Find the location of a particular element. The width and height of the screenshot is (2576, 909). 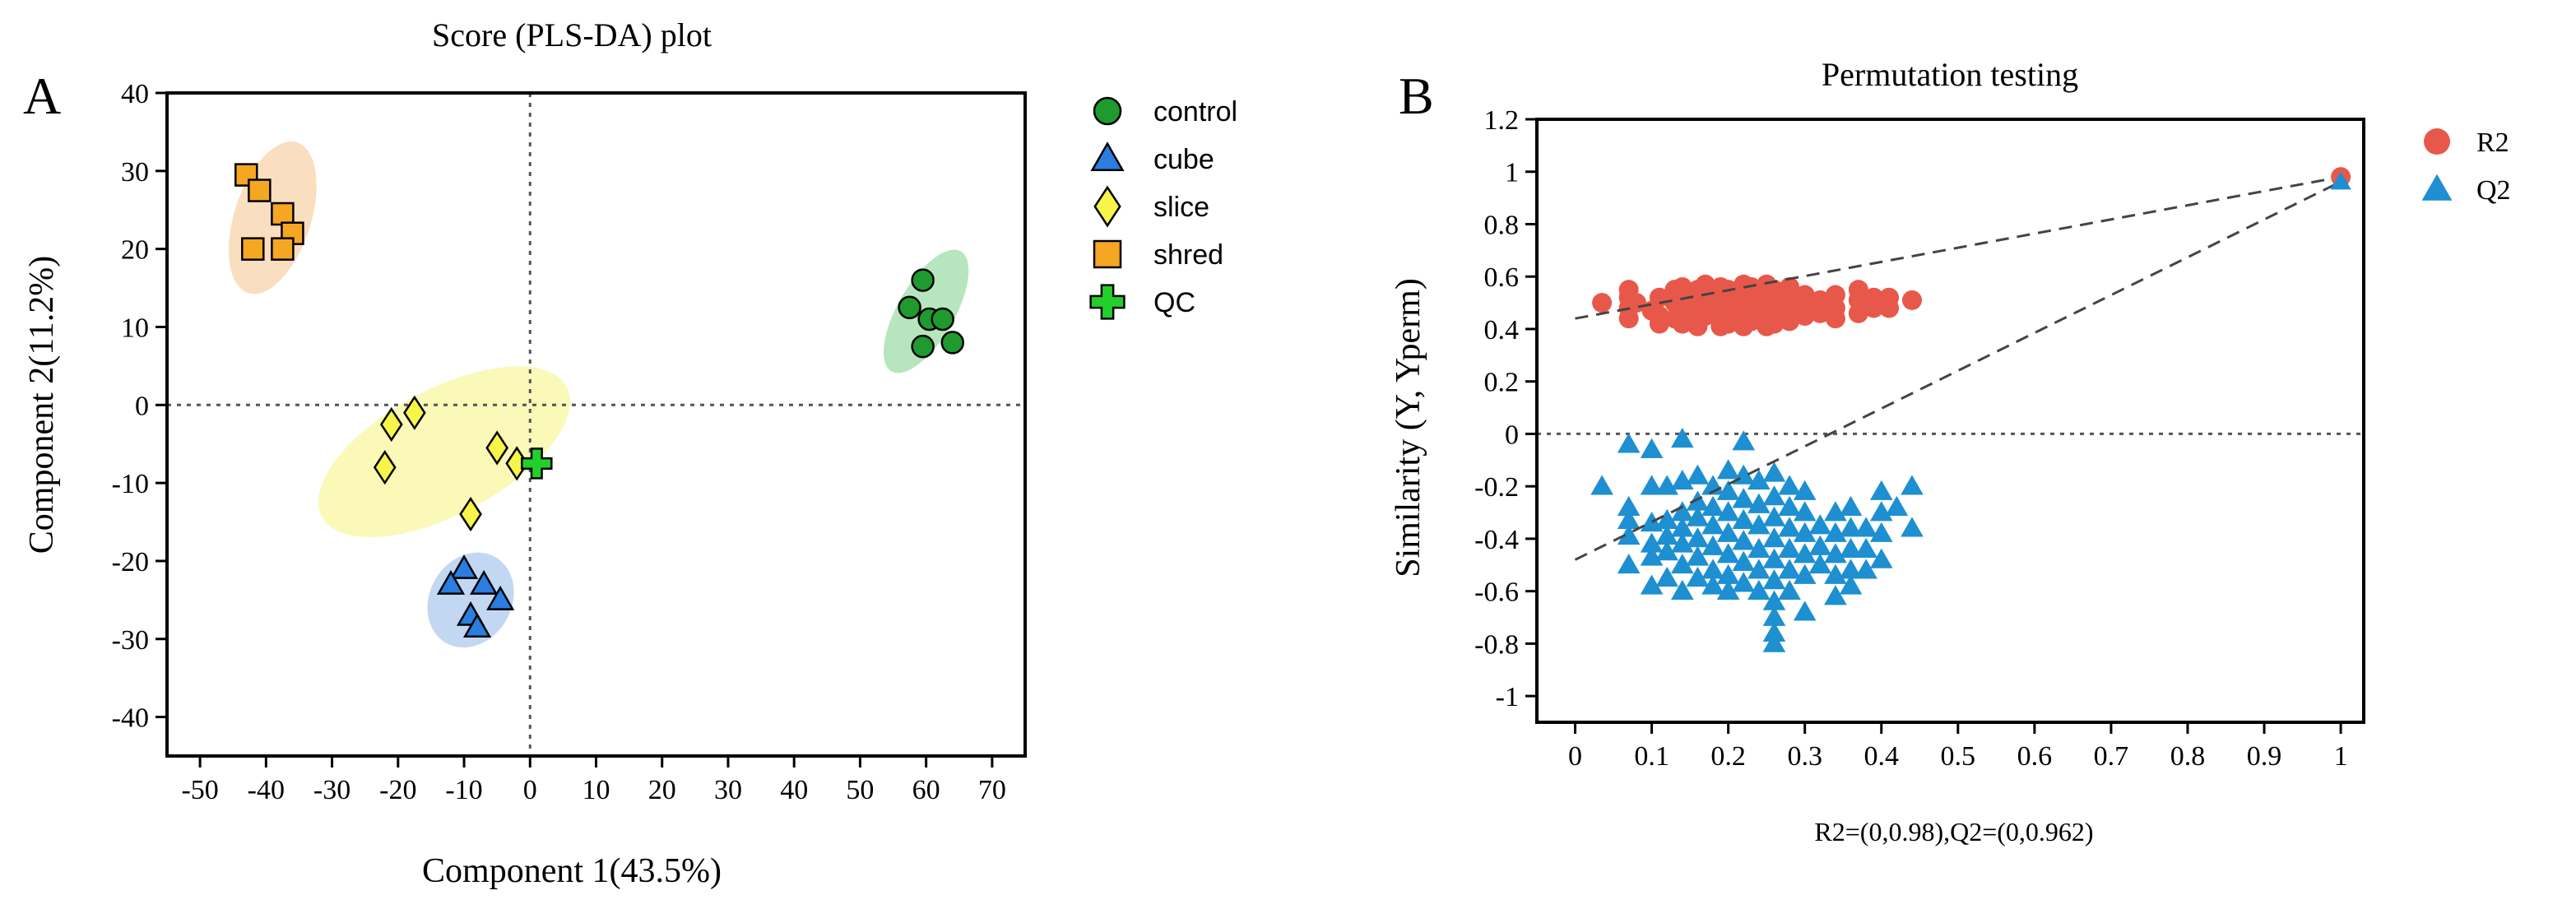

panel-a-x-ticks: -50 -40 -30 -20 -10 0 10 20 30 40 50 60 70 is located at coordinates (594, 780).